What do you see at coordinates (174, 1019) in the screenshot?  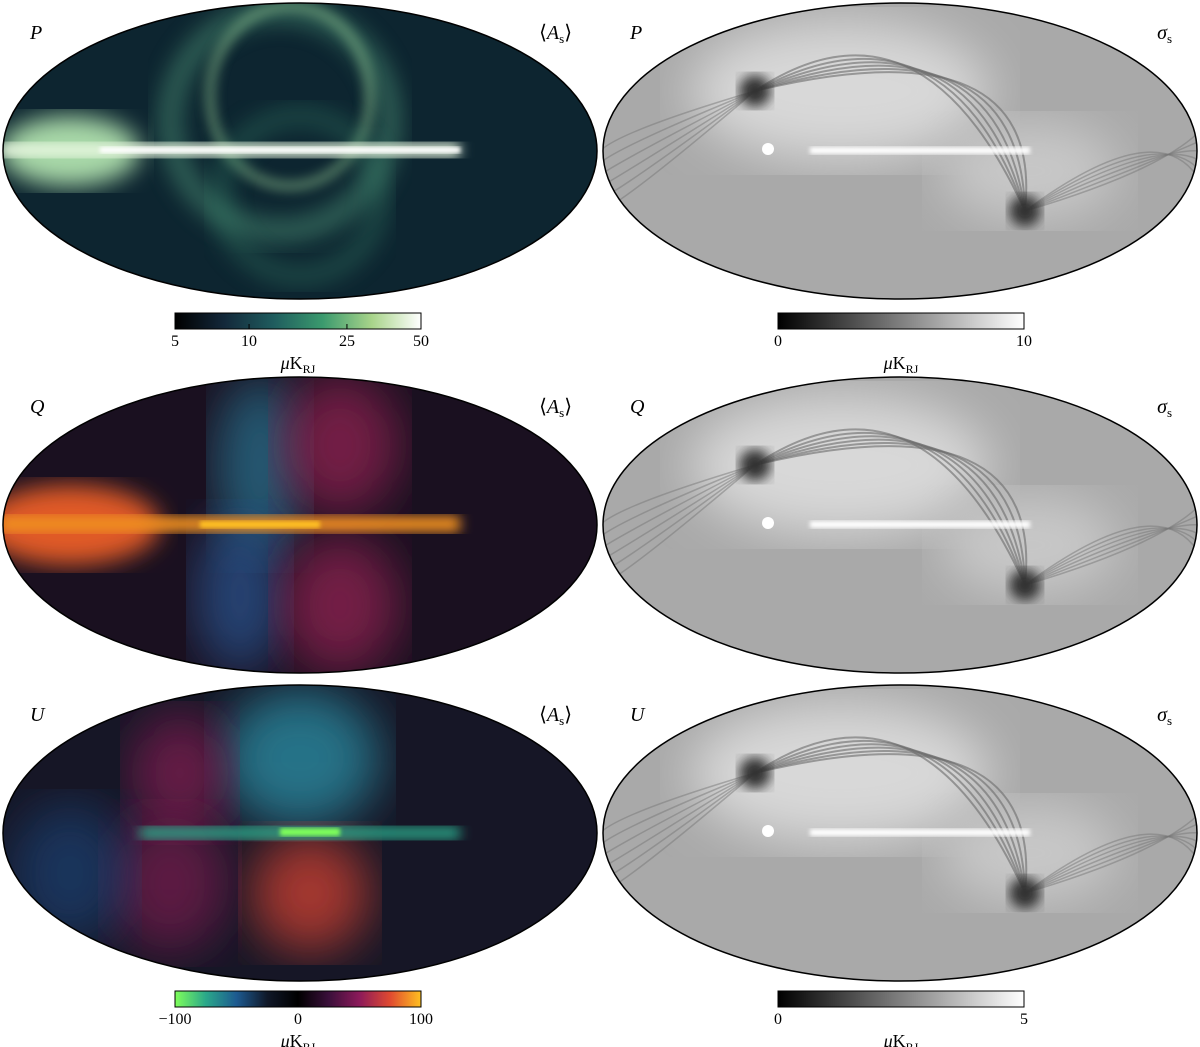 I see `colorbar-tick-label: −100` at bounding box center [174, 1019].